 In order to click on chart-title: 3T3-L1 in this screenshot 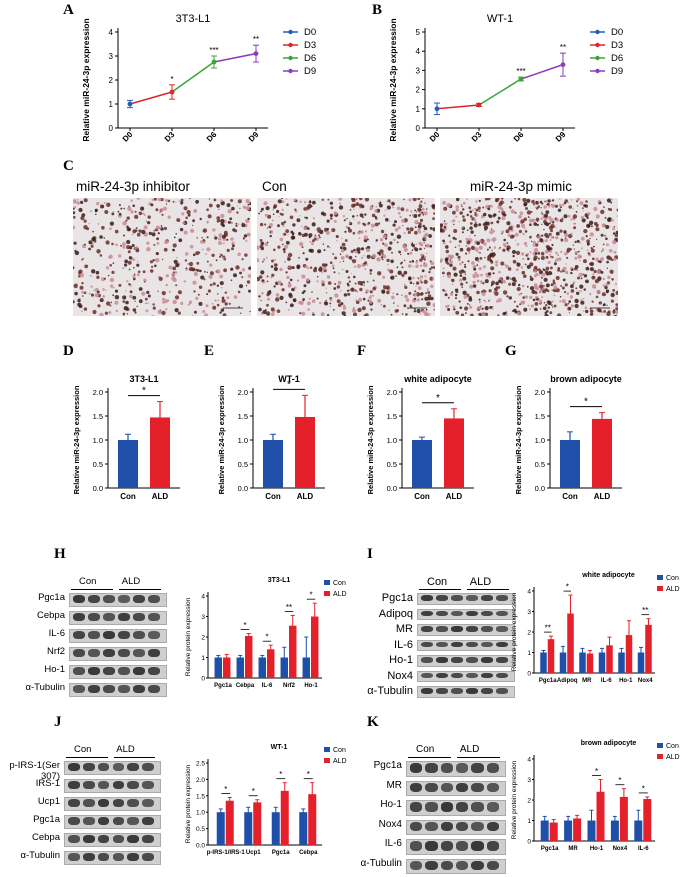, I will do `click(193, 19)`.